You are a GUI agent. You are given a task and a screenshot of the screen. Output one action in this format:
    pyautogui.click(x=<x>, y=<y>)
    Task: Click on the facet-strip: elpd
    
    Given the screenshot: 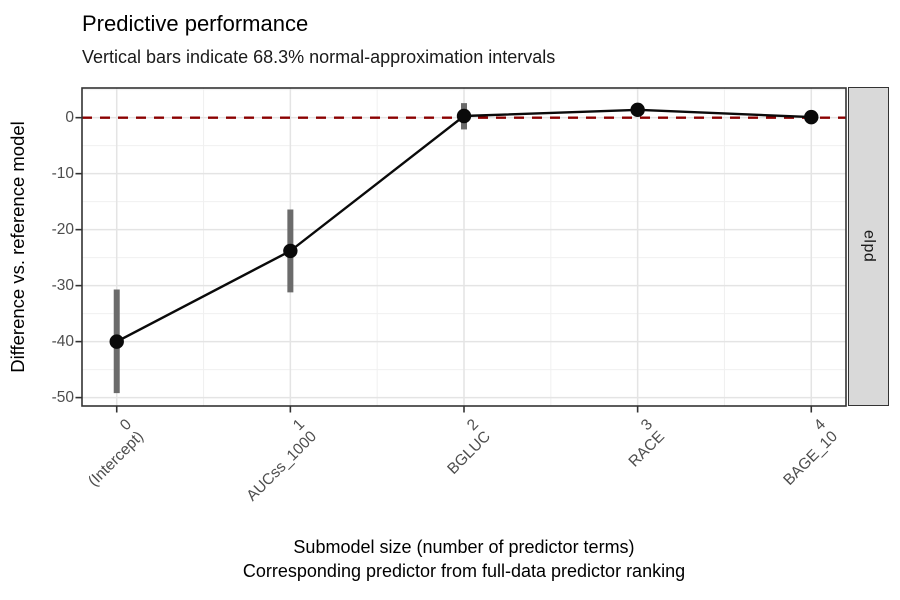 What is the action you would take?
    pyautogui.click(x=868, y=246)
    